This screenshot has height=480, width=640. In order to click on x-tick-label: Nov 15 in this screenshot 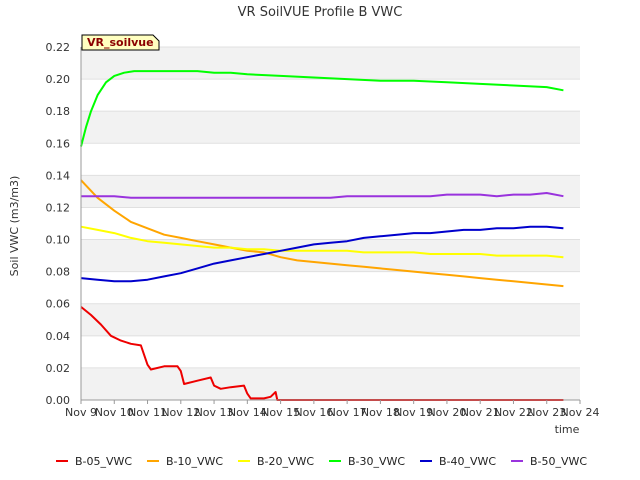, I will do `click(280, 412)`.